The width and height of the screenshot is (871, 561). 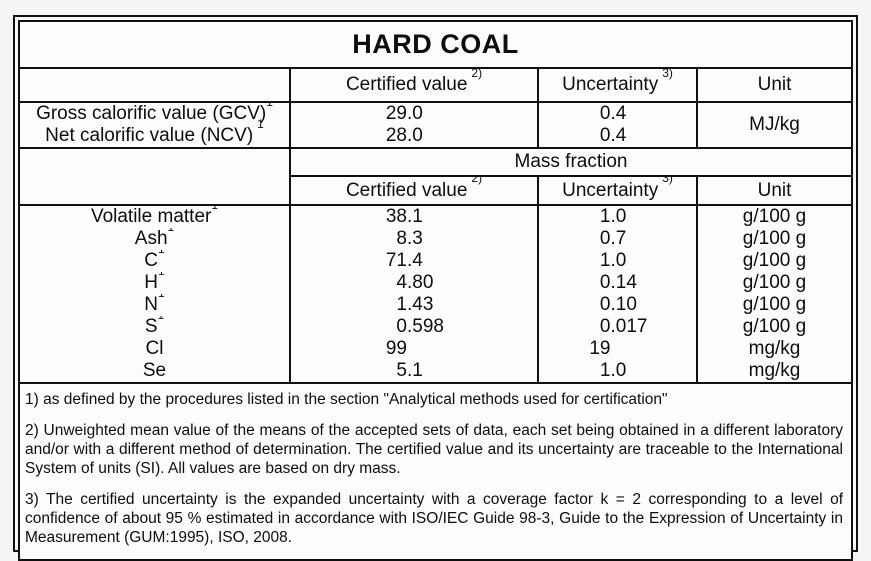 I want to click on ncv-uncertainty: 0.4, so click(x=613, y=135).